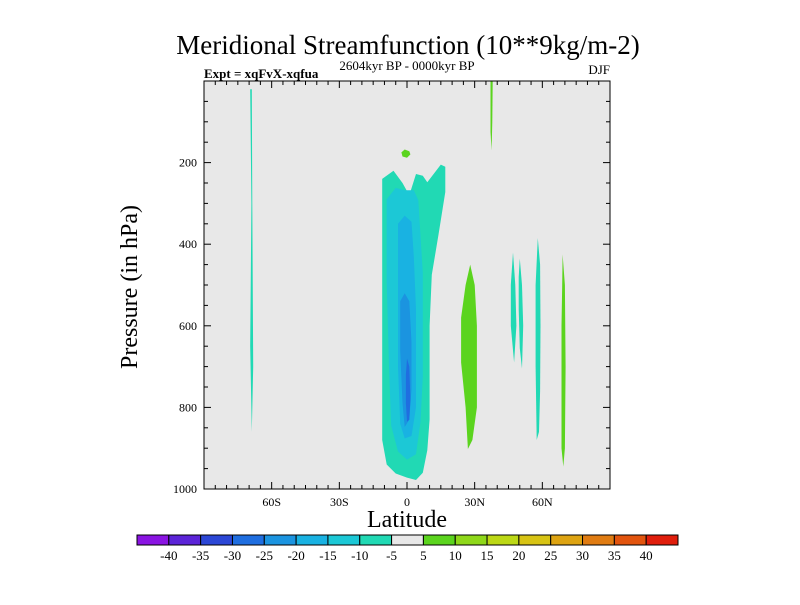 This screenshot has width=800, height=605. What do you see at coordinates (168, 555) in the screenshot?
I see `colorbar-label: -40` at bounding box center [168, 555].